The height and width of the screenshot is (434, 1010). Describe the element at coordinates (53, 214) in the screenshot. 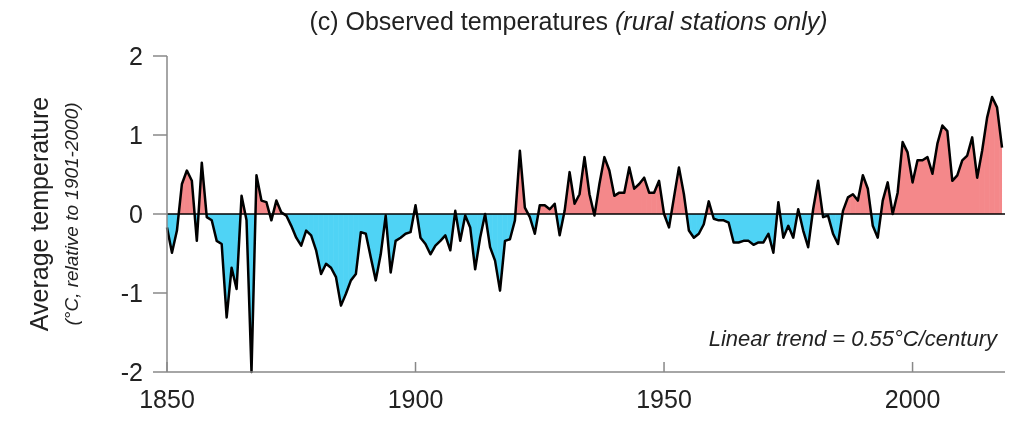

I see `y-axis-title: Average temperature (°C, relative to 1901-2000)` at that location.